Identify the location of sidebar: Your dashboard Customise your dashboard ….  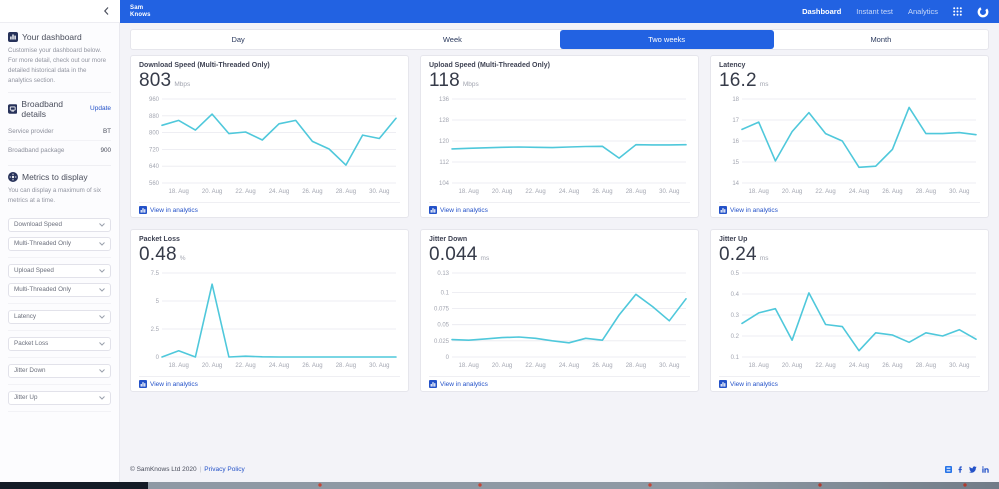
(60, 252).